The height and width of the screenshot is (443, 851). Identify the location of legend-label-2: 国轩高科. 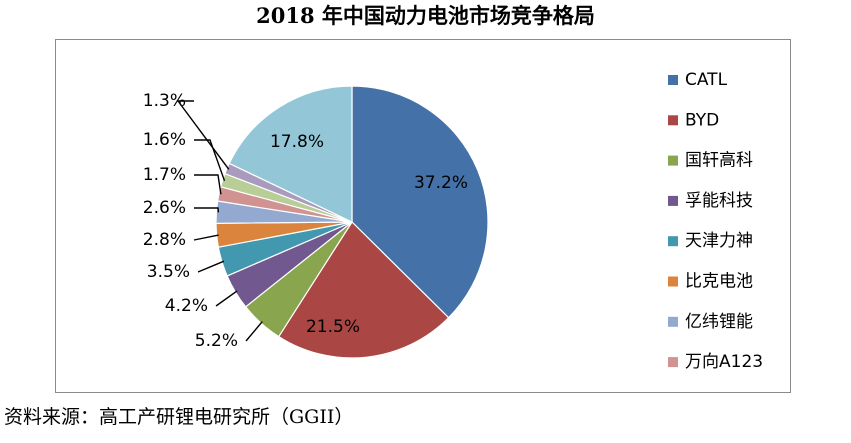
(719, 161).